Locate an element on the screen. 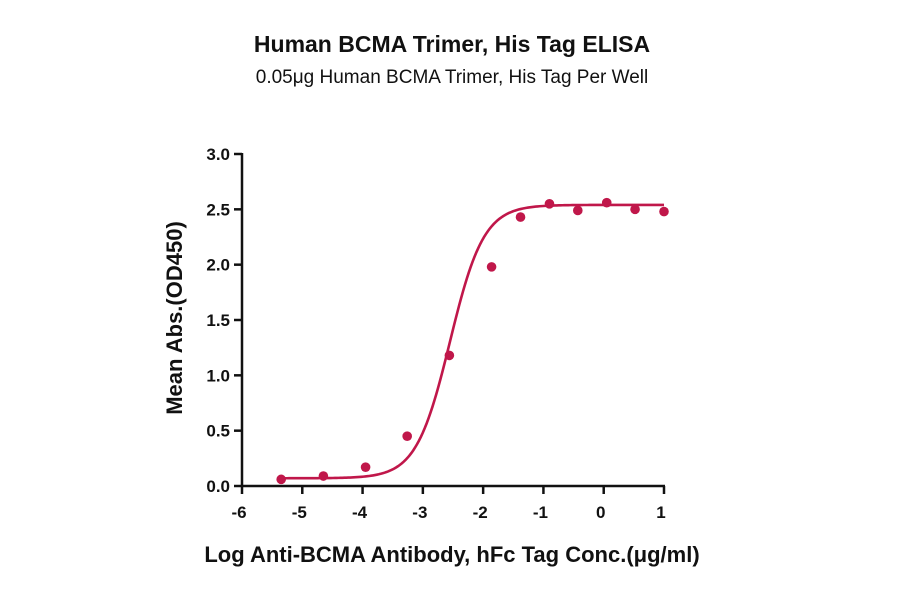 This screenshot has height=594, width=900. x-axis-ticks: -6 -5 -4 -3 -2 -1 0 1 is located at coordinates (448, 504).